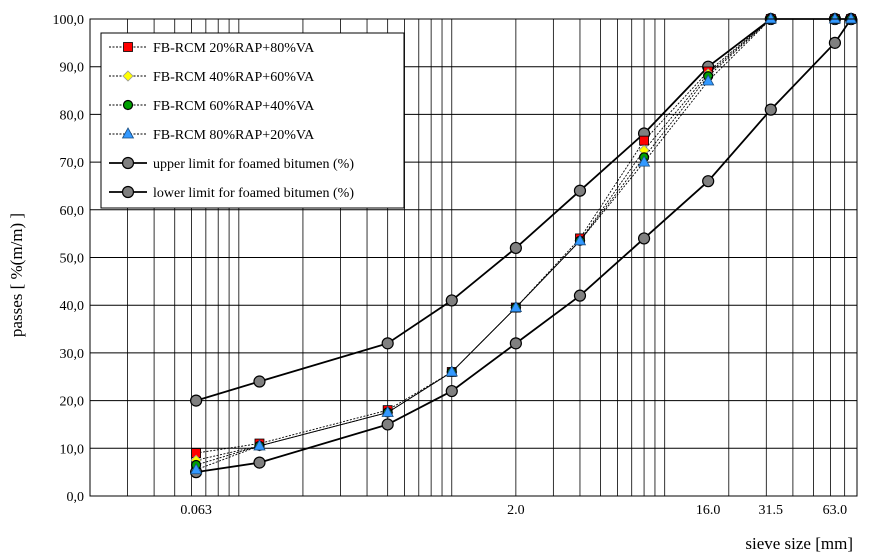 This screenshot has width=883, height=558. I want to click on y-tick-label: 100,0, so click(69, 20).